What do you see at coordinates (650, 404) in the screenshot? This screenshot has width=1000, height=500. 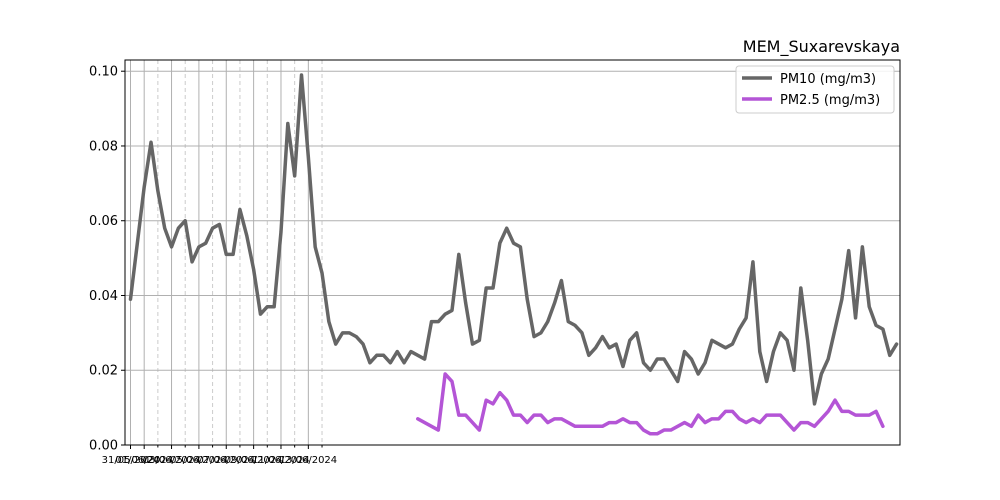 I see `series-line-pm25` at bounding box center [650, 404].